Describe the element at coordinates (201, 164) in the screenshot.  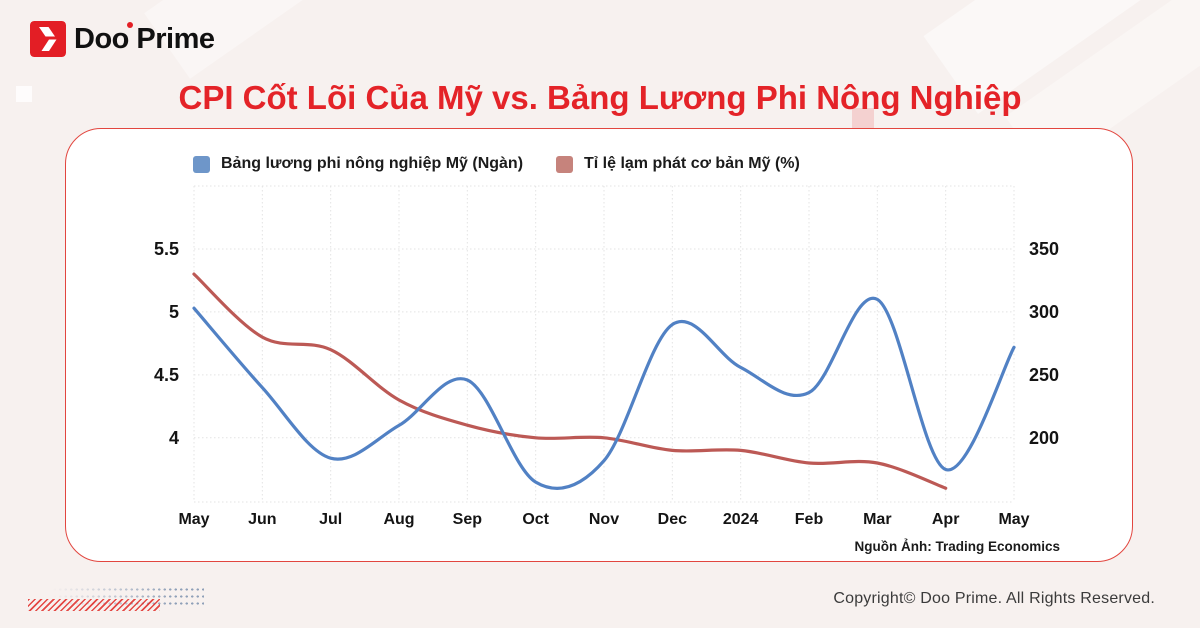
I see `legend-swatch-payrolls` at that location.